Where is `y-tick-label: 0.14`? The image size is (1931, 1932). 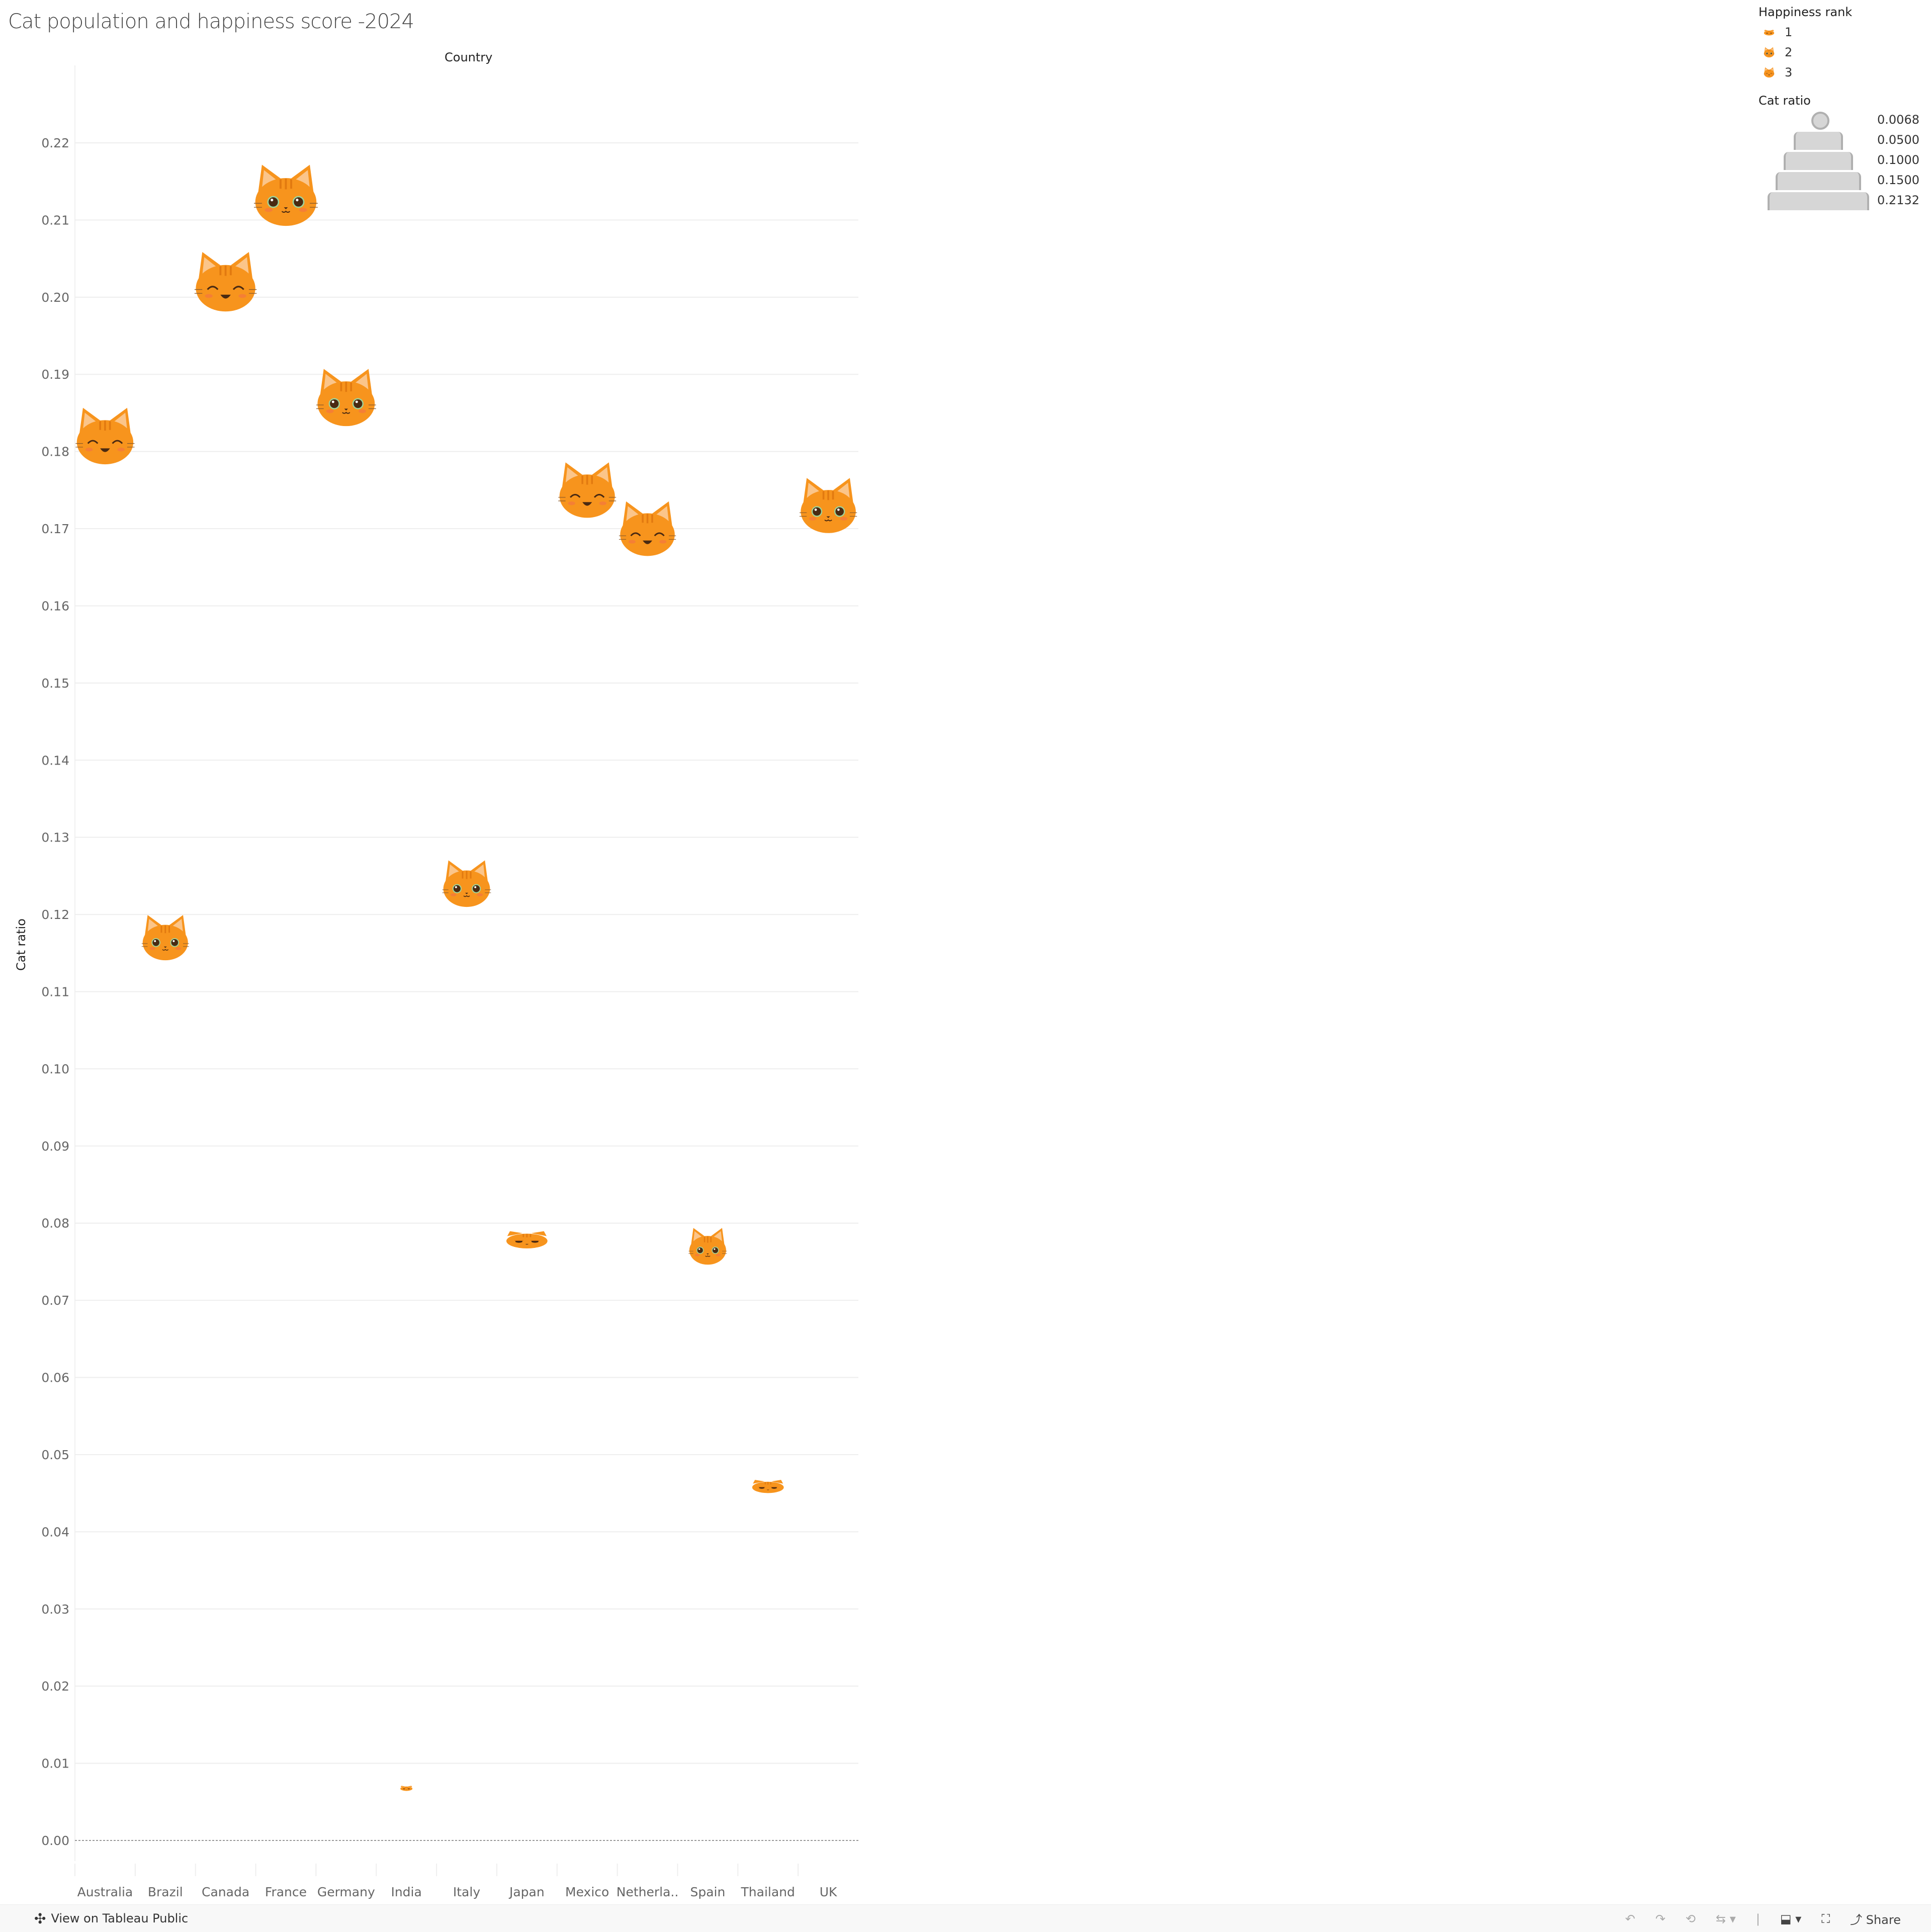 y-tick-label: 0.14 is located at coordinates (55, 760).